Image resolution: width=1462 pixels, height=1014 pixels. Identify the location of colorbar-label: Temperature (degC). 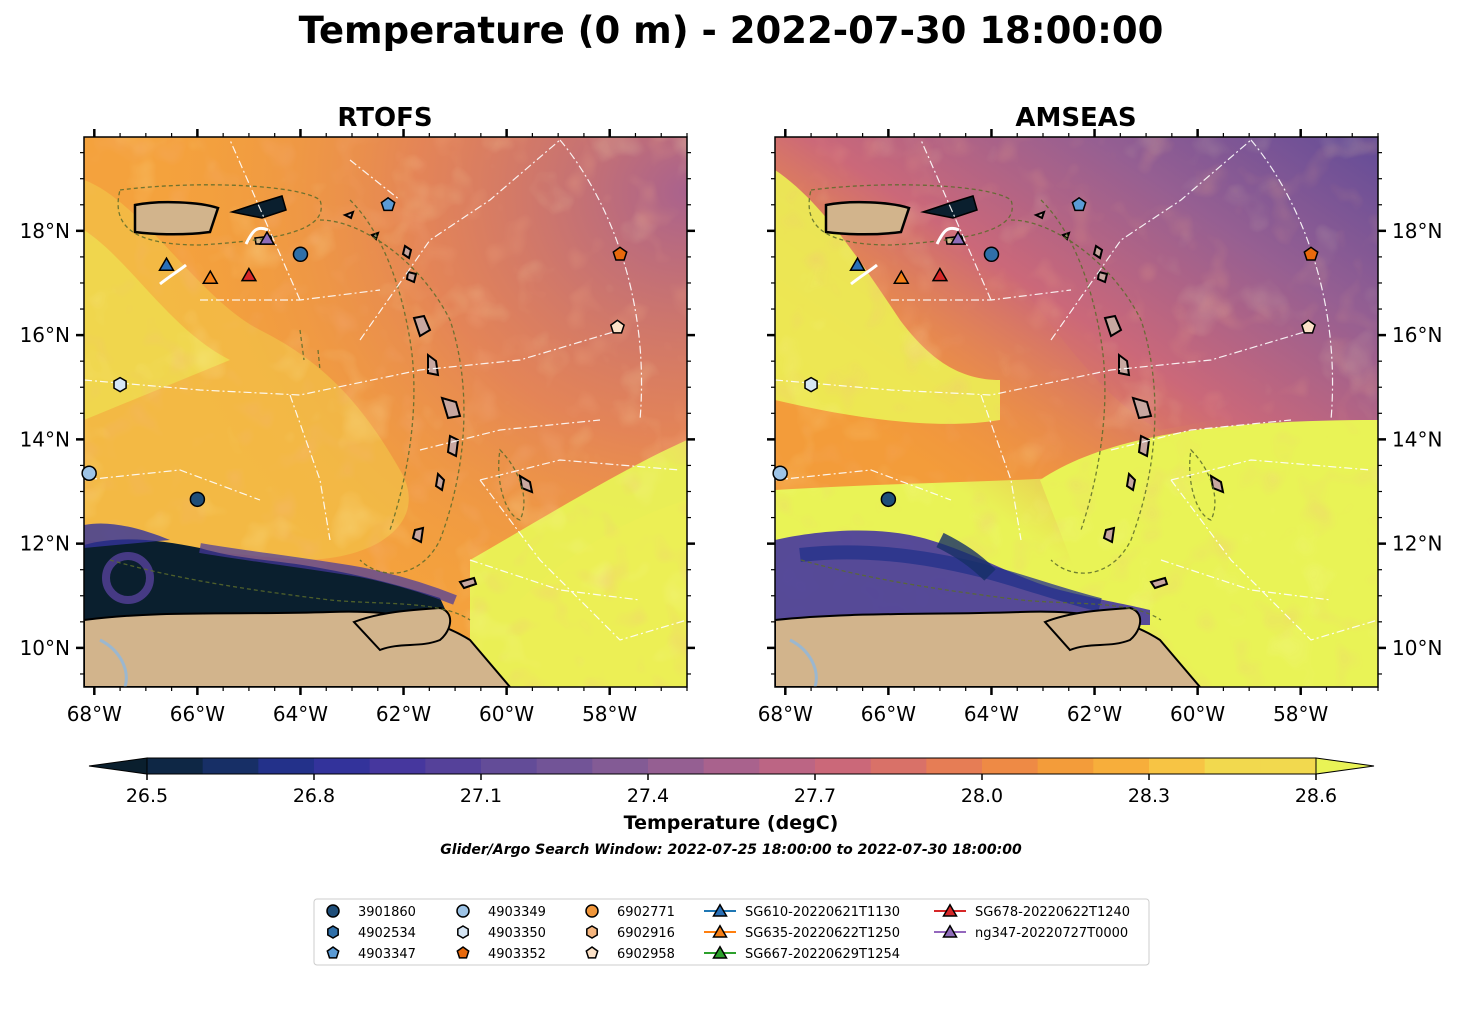
(731, 823).